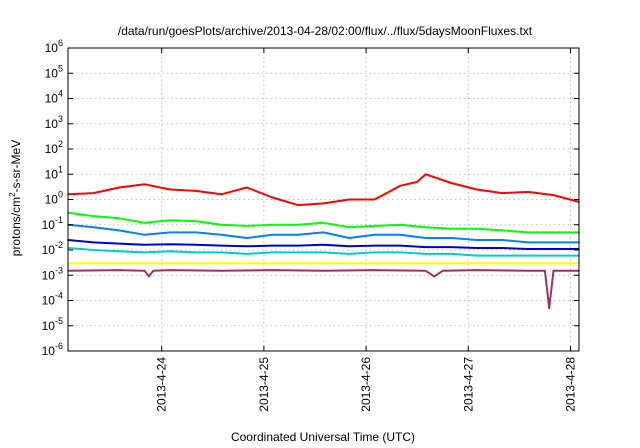 This screenshot has width=640, height=448. Describe the element at coordinates (12, 194) in the screenshot. I see `y-axis-title-superscript: 2` at that location.